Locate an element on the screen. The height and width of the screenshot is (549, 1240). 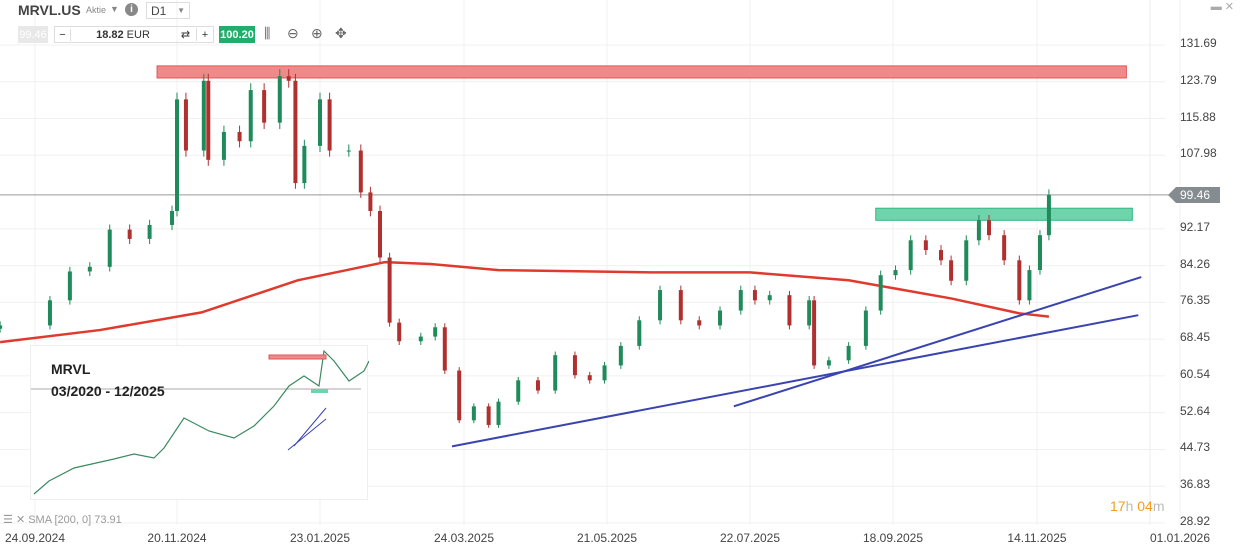
y-tick-label: 107.98 is located at coordinates (1198, 153).